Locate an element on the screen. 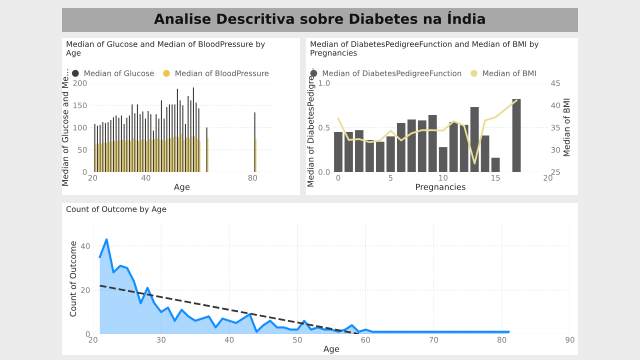 This screenshot has height=360, width=640. y2-axis-title: Median of BMI is located at coordinates (566, 127).